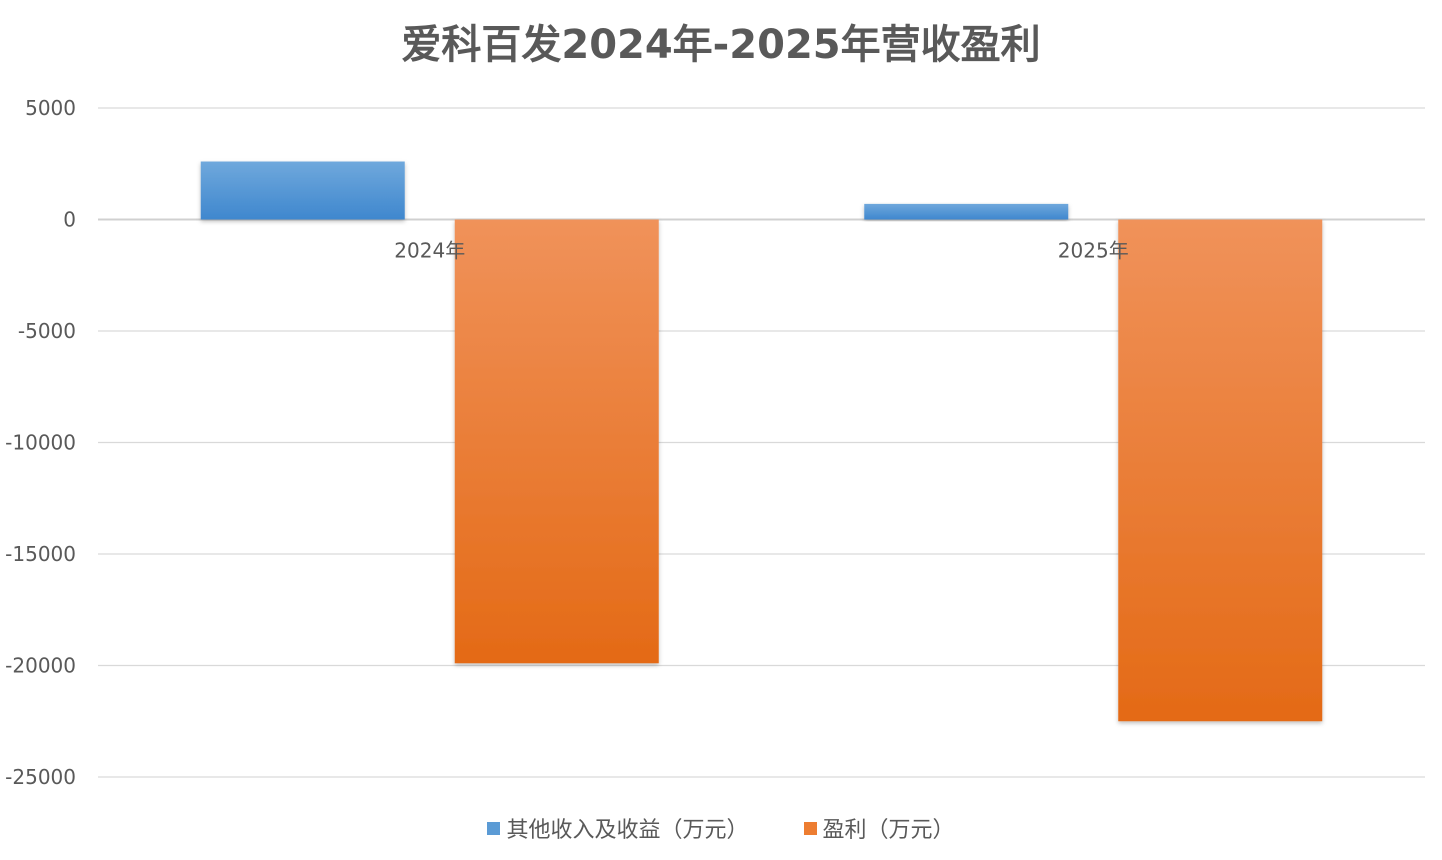  Describe the element at coordinates (761, 251) in the screenshot. I see `category-labels: 2024年 2025年` at that location.